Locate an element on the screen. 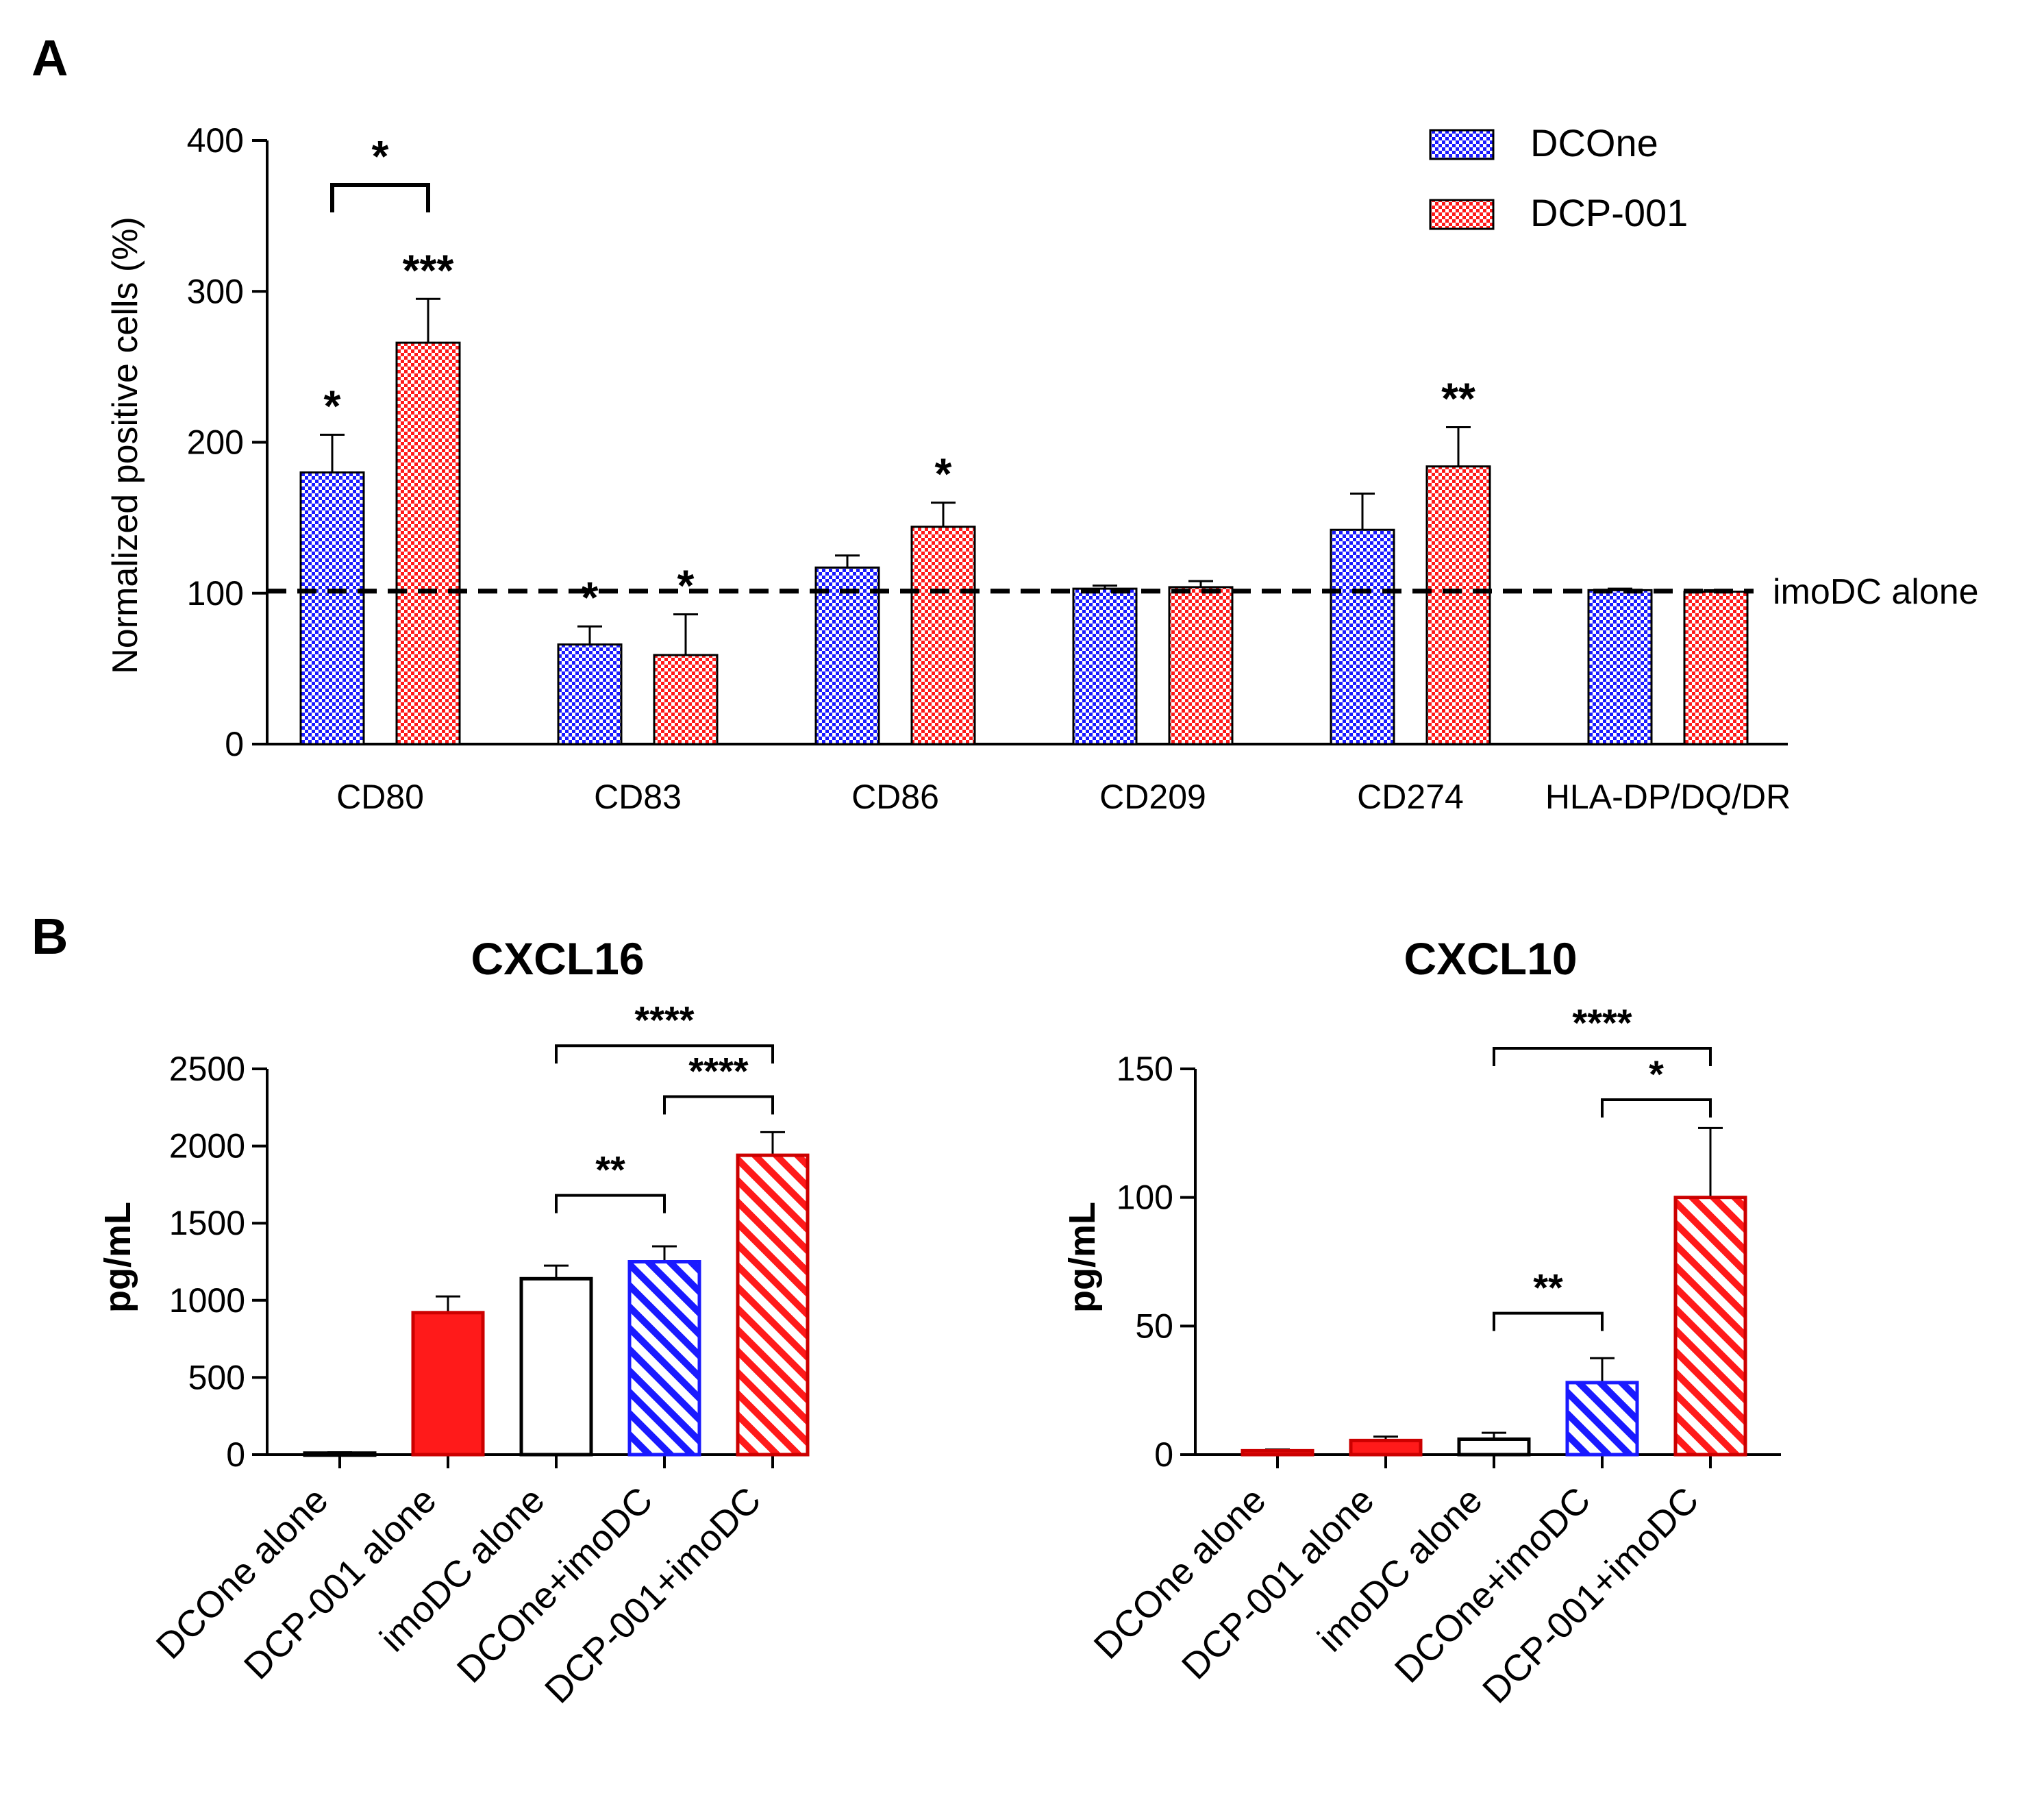 This screenshot has height=1802, width=2044. cxcl10-bar-imodc-alone is located at coordinates (1494, 1447).